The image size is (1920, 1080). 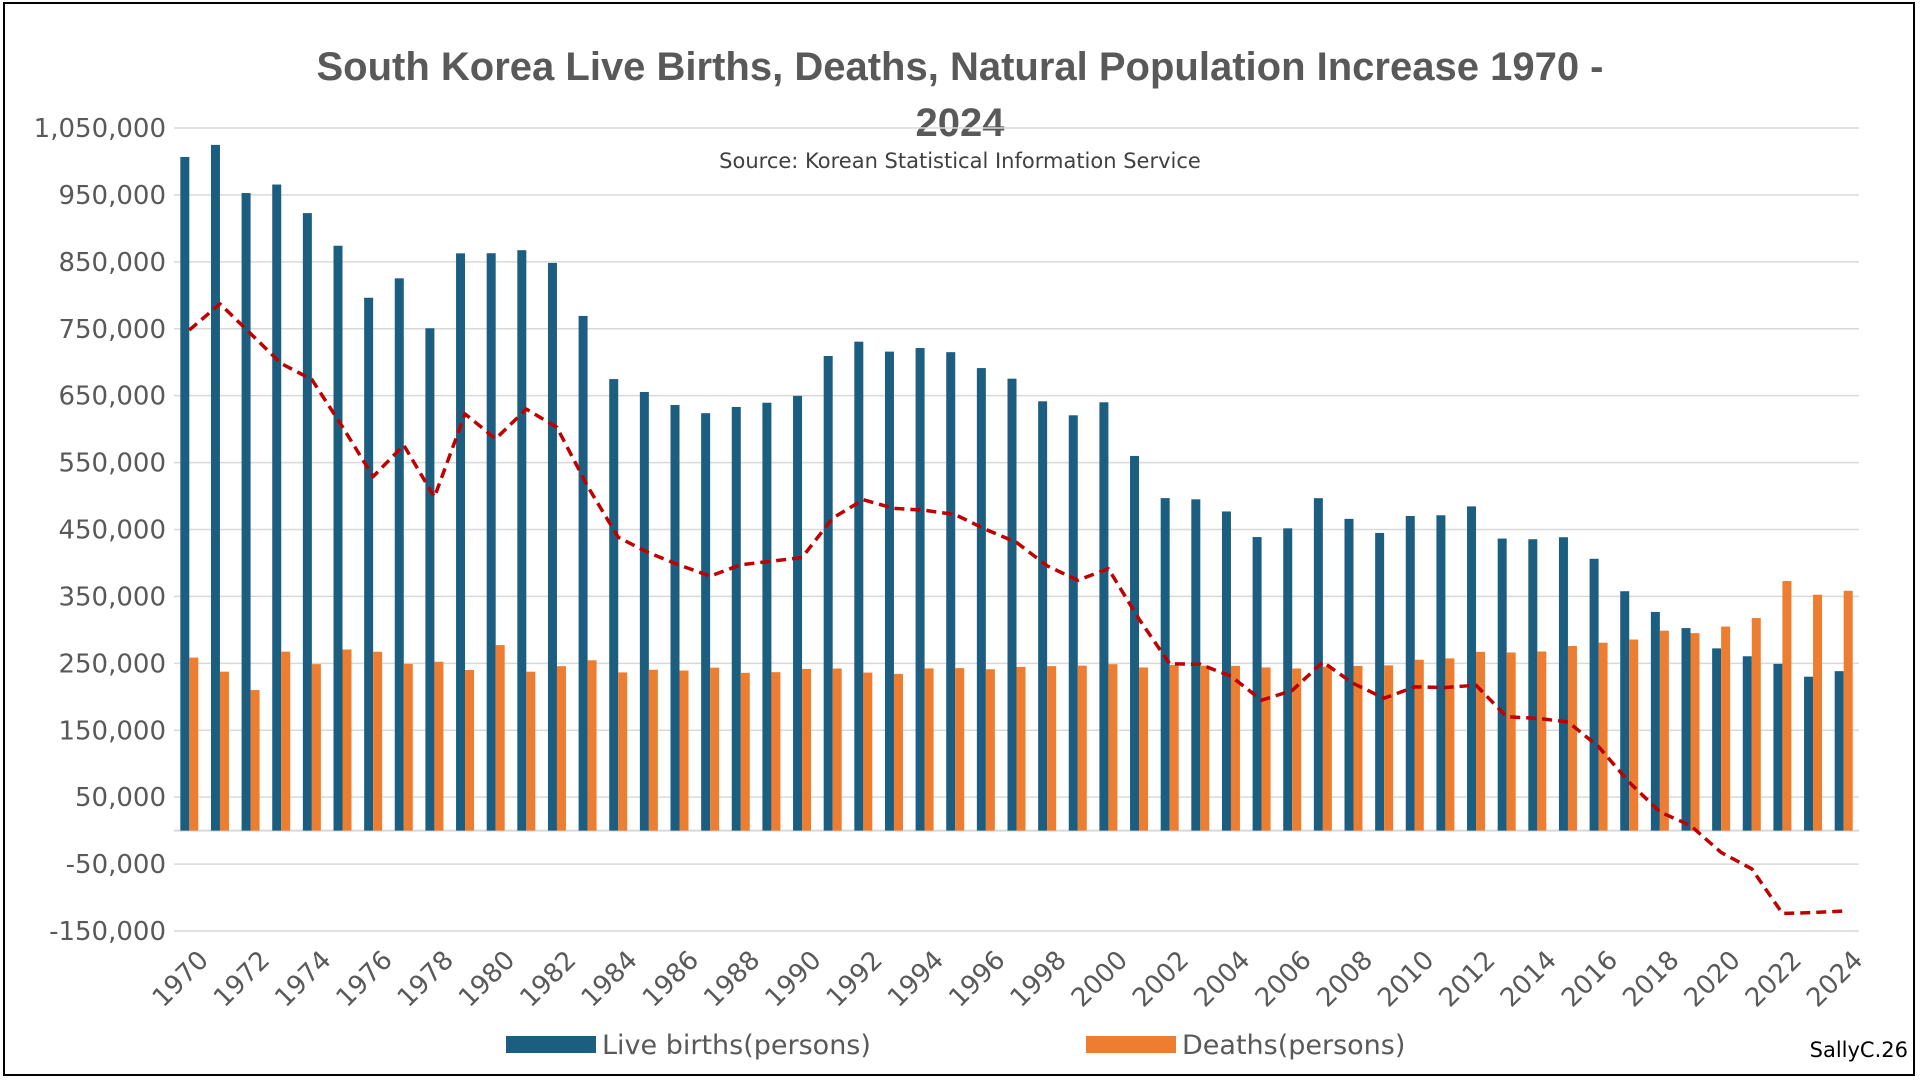 What do you see at coordinates (916, 979) in the screenshot?
I see `x-tick-label: 1994` at bounding box center [916, 979].